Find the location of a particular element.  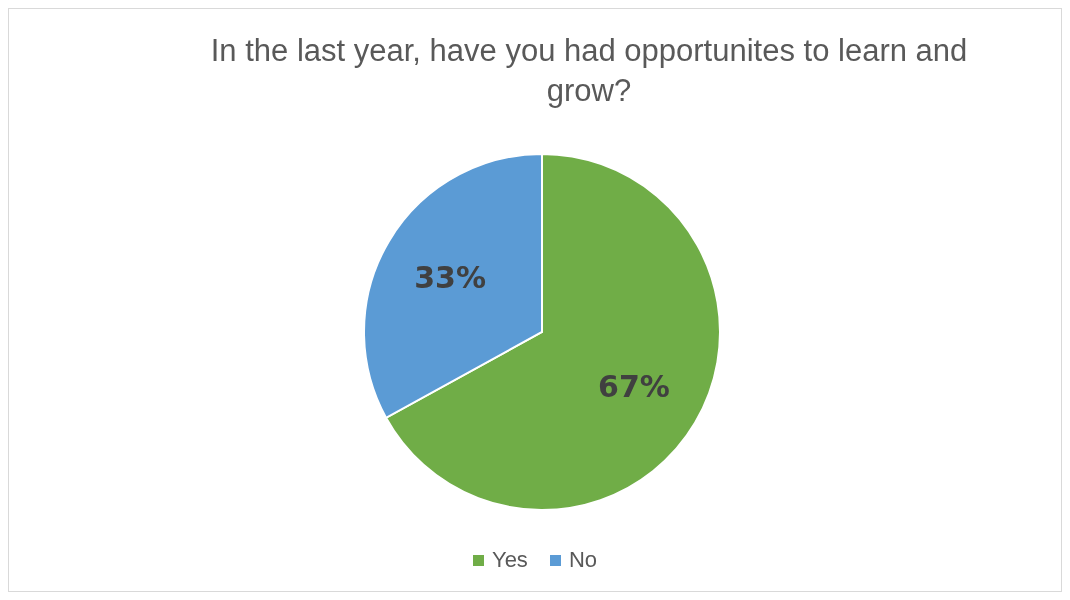

data-label: 67% is located at coordinates (634, 386).